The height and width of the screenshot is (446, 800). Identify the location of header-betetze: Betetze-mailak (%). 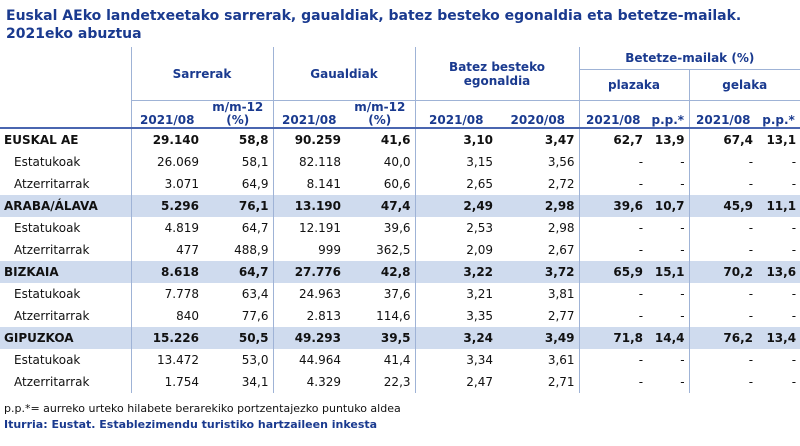
(689, 58).